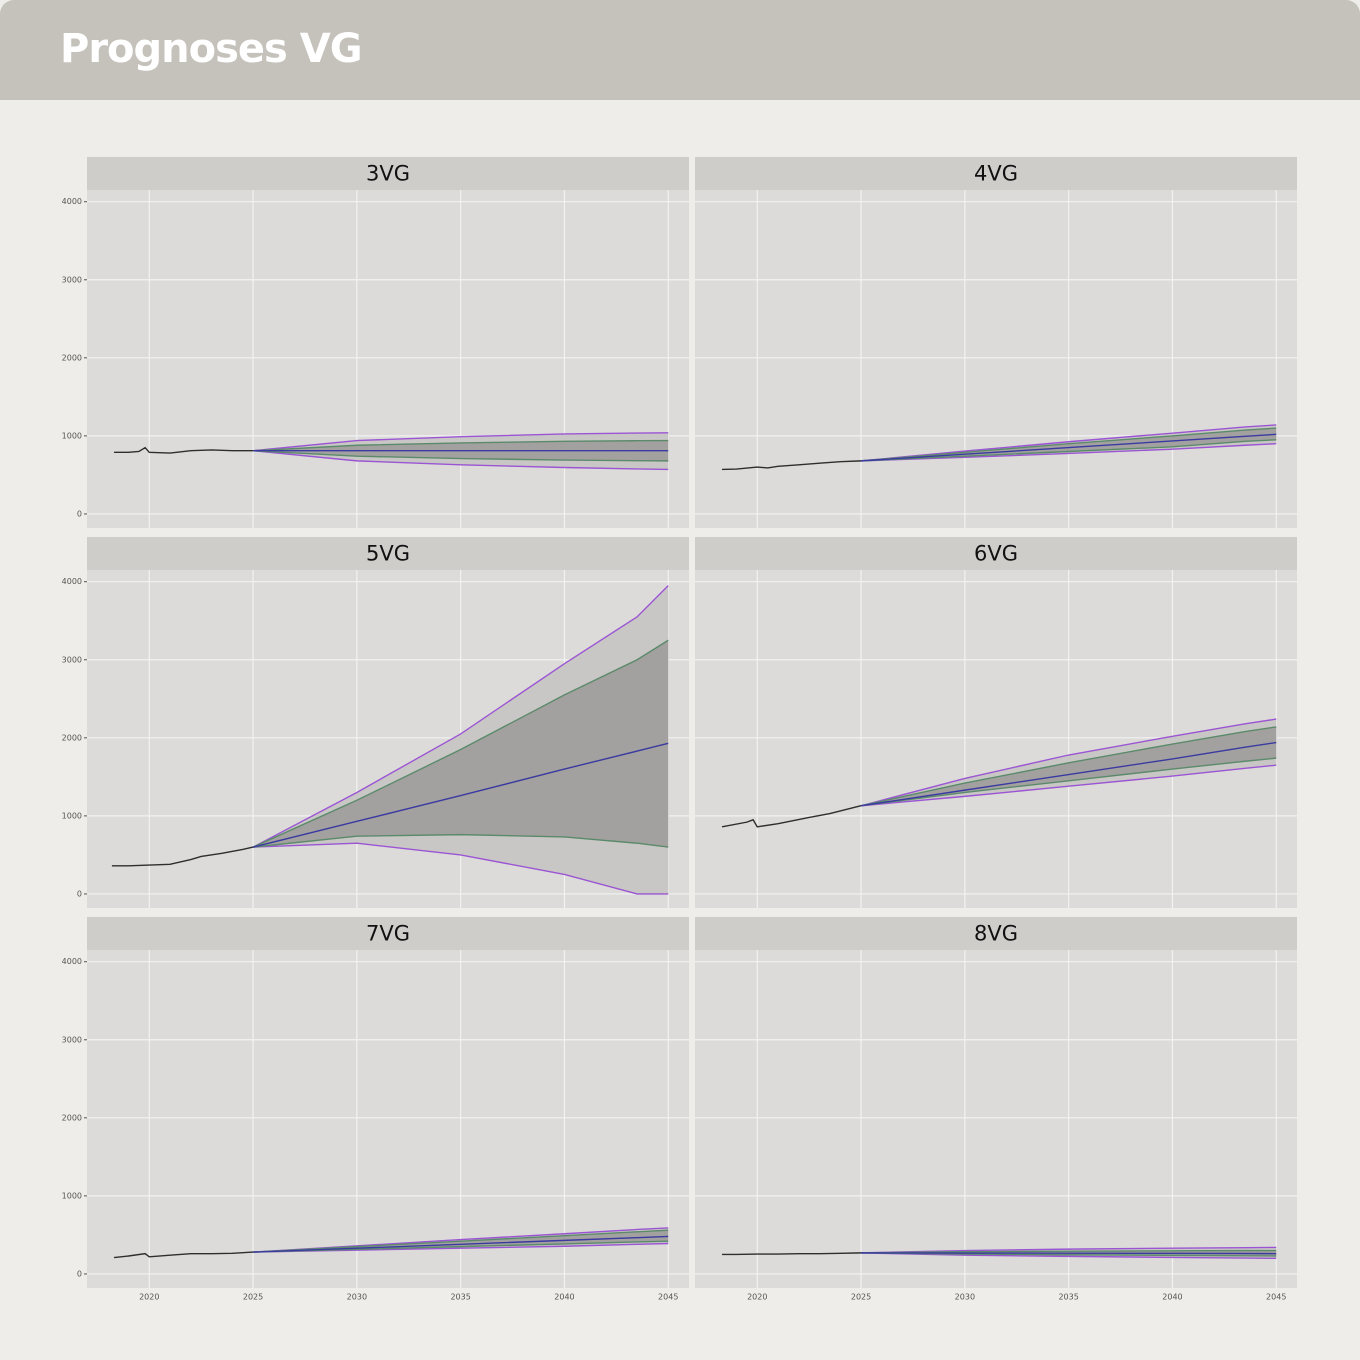  I want to click on strip-title: 3VG, so click(388, 174).